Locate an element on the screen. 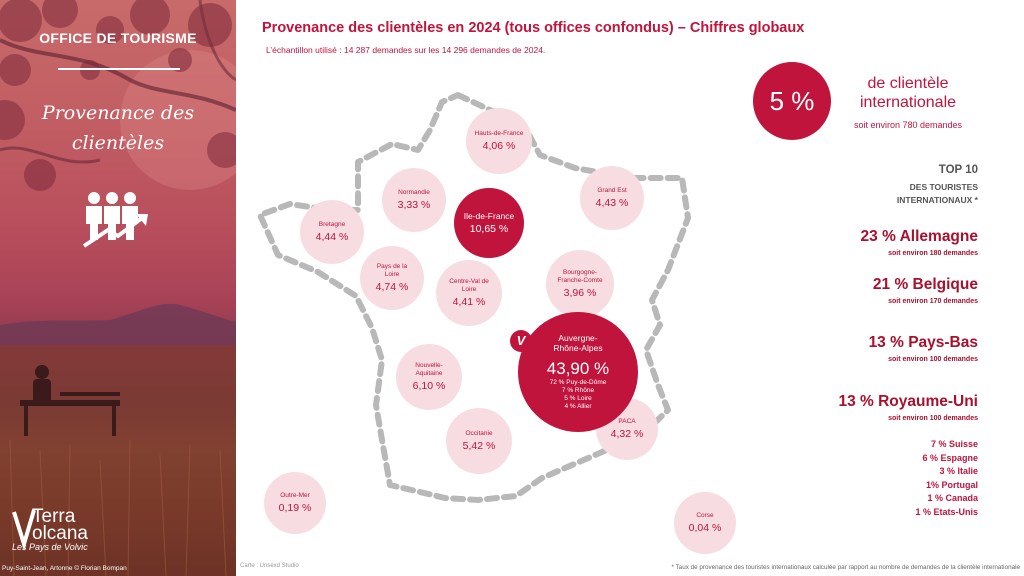 The image size is (1024, 576). region-centre-val-de-loire: Centre-Val de Loire 4,41 % is located at coordinates (469, 293).